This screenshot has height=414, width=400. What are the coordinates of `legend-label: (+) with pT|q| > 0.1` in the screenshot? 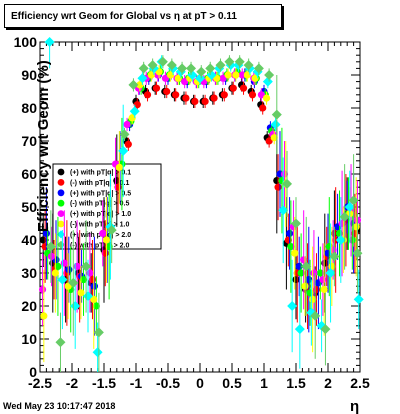 It's located at (100, 173).